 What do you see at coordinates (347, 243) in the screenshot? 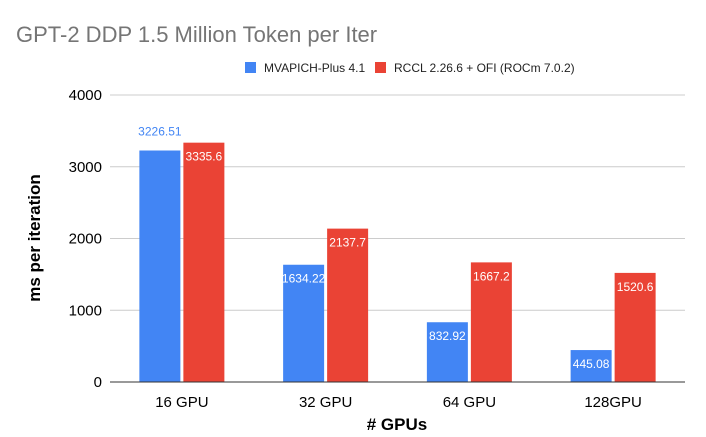
I see `data-label: 2137.7` at bounding box center [347, 243].